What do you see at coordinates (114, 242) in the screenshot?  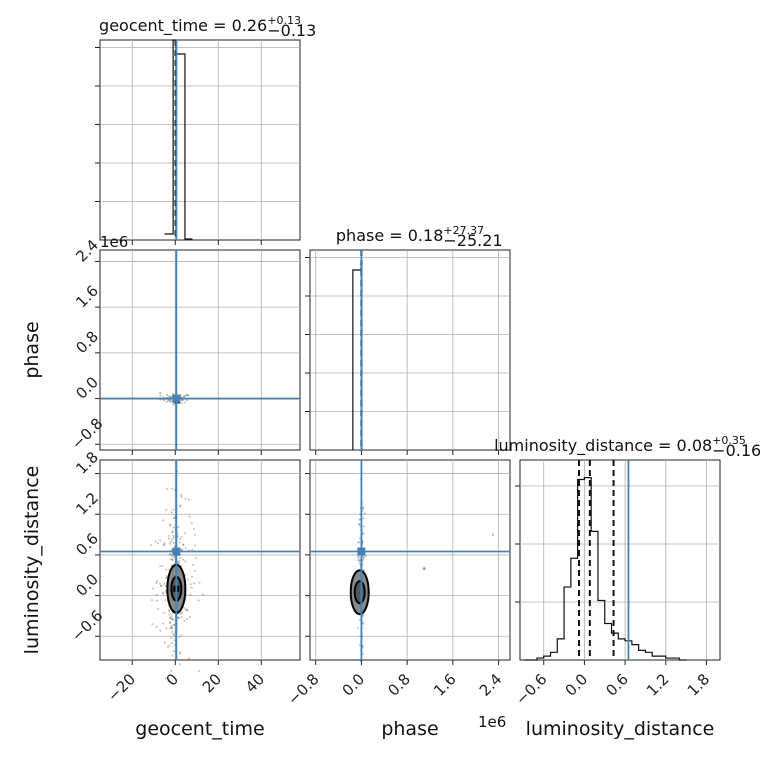 I see `y-offset-text: 1e6` at bounding box center [114, 242].